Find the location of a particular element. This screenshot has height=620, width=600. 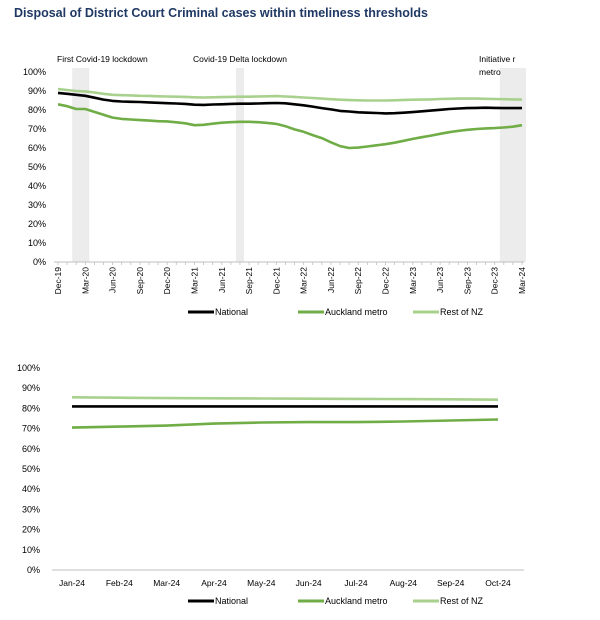

x-tick-label: Jun-20 is located at coordinates (113, 280).